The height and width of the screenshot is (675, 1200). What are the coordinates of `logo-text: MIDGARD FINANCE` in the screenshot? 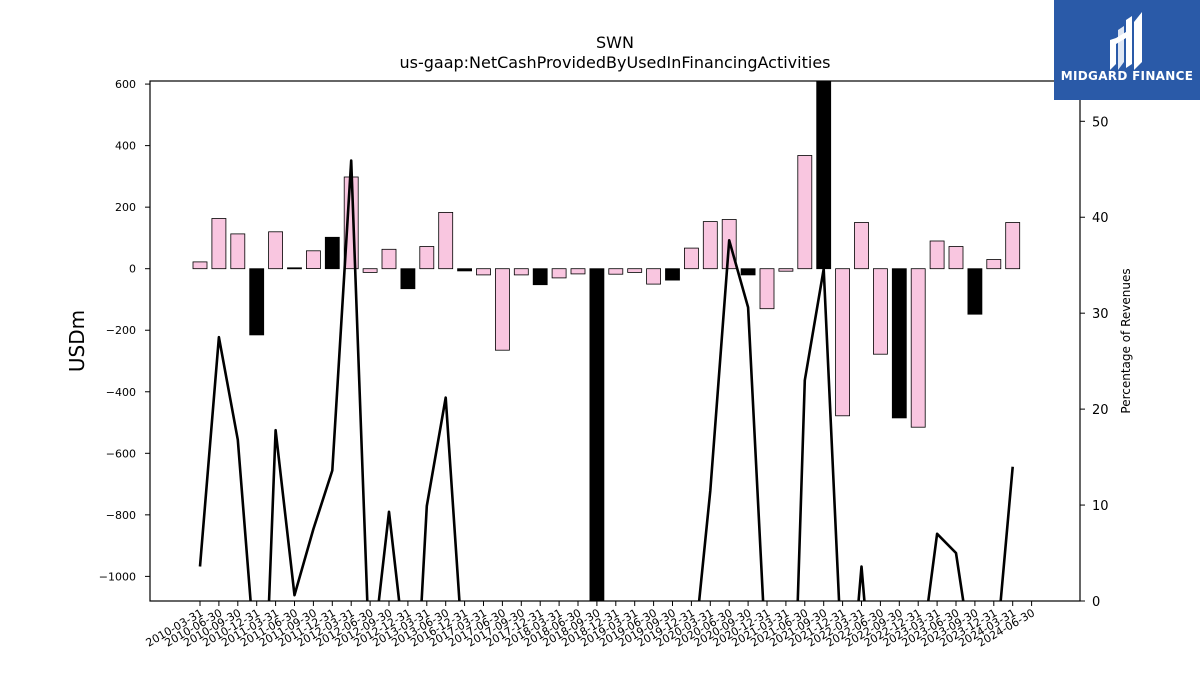 It's located at (1127, 76).